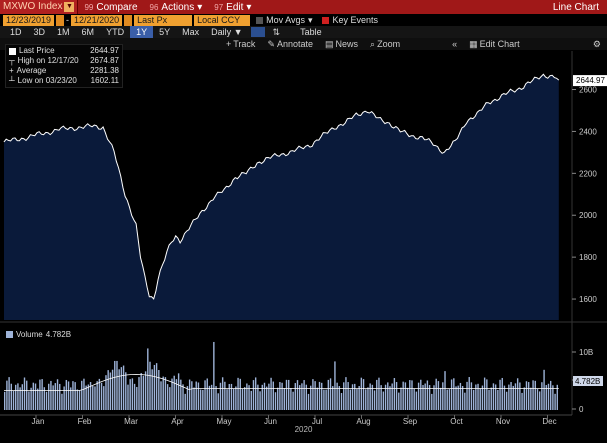 This screenshot has width=607, height=443. I want to click on period-1d: 1D, so click(16, 32).